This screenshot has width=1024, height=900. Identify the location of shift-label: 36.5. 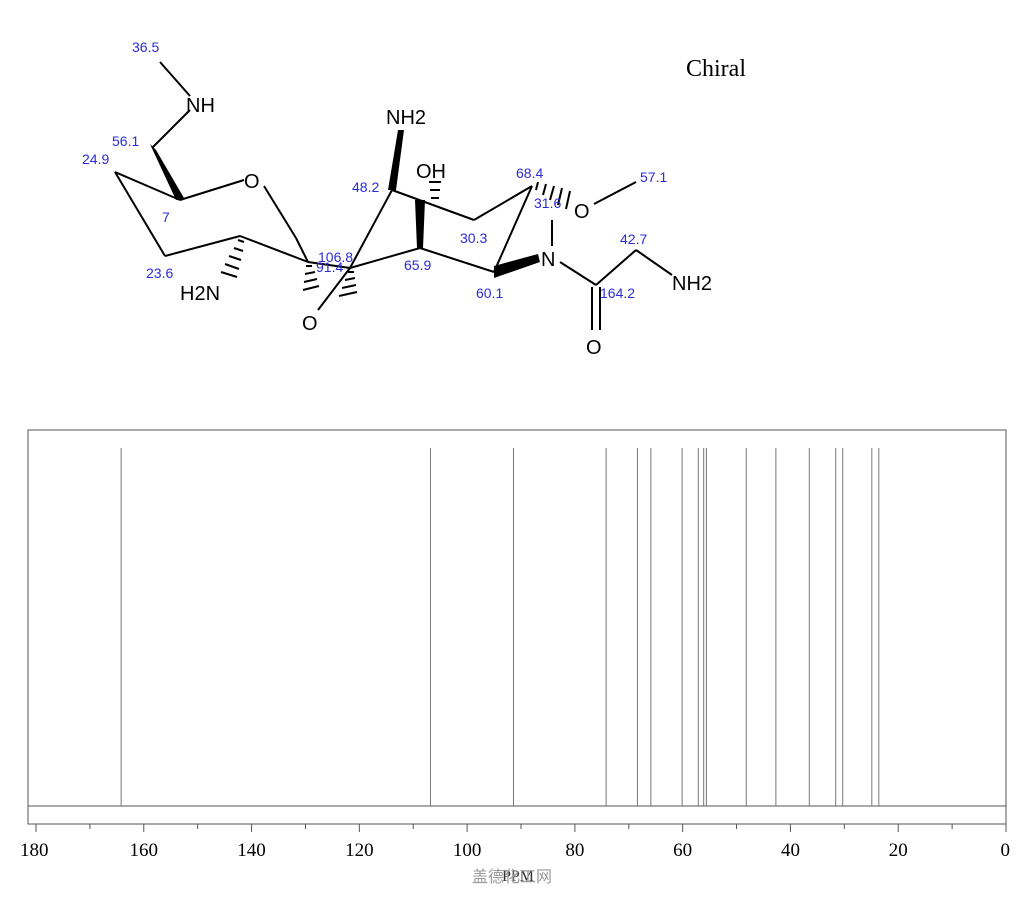
(145, 47).